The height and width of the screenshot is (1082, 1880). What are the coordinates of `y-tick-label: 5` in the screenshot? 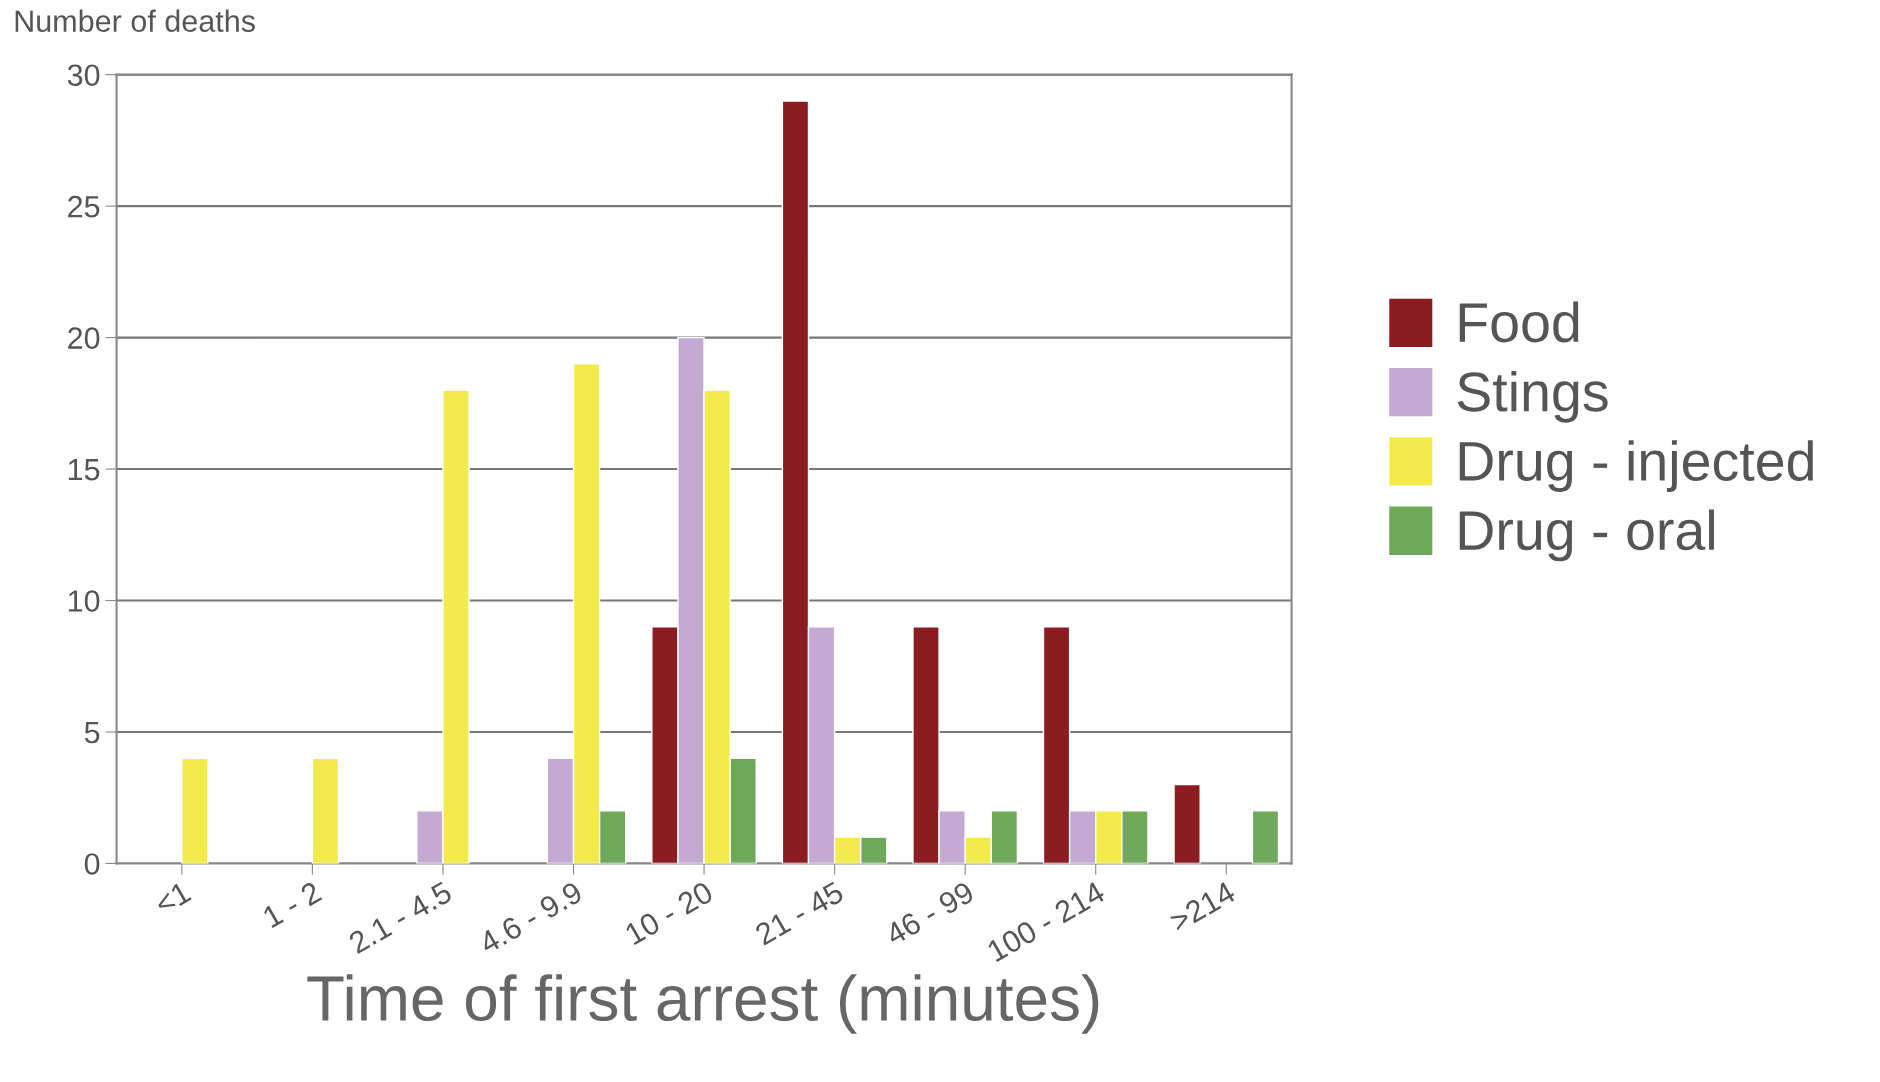 It's located at (92, 733).